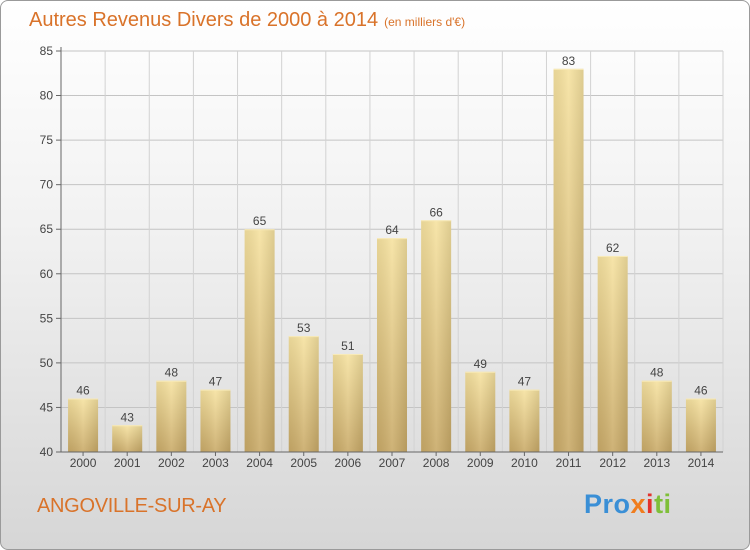  I want to click on y-tick-label: 45, so click(47, 407).